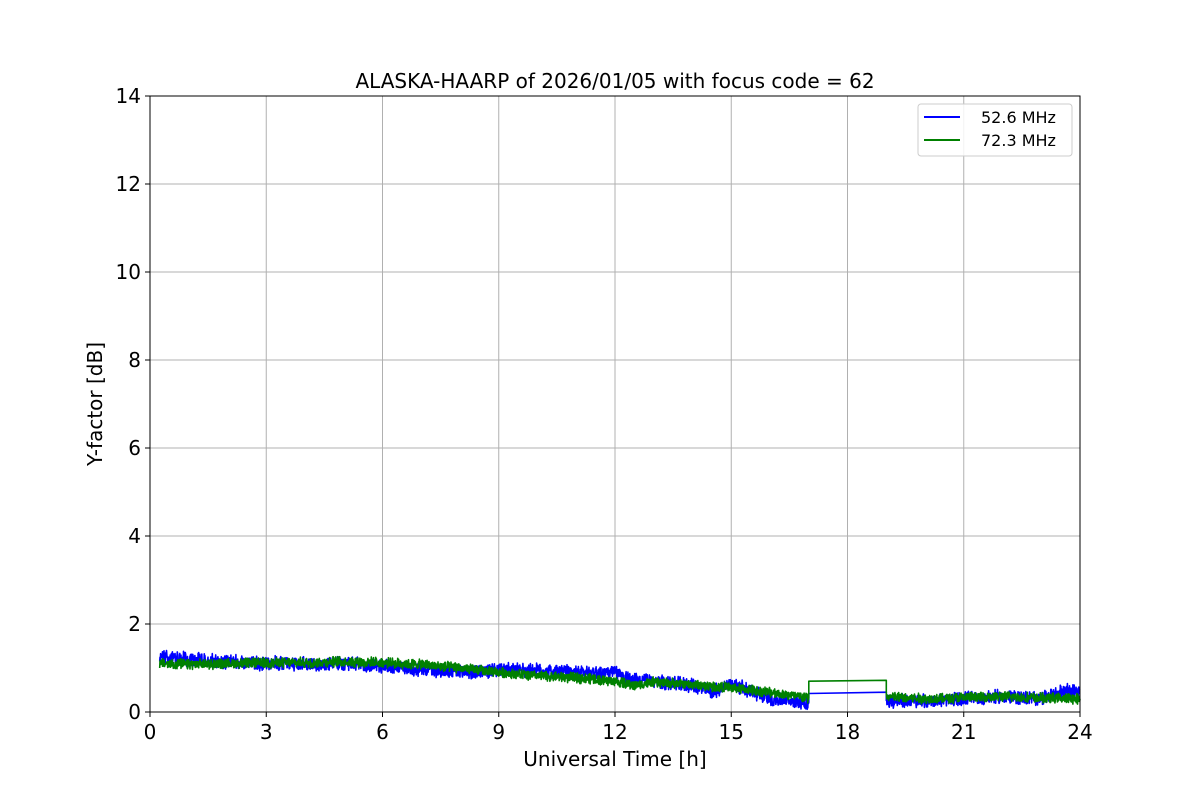 The image size is (1200, 800). What do you see at coordinates (498, 732) in the screenshot?
I see `x-tick-label: 9` at bounding box center [498, 732].